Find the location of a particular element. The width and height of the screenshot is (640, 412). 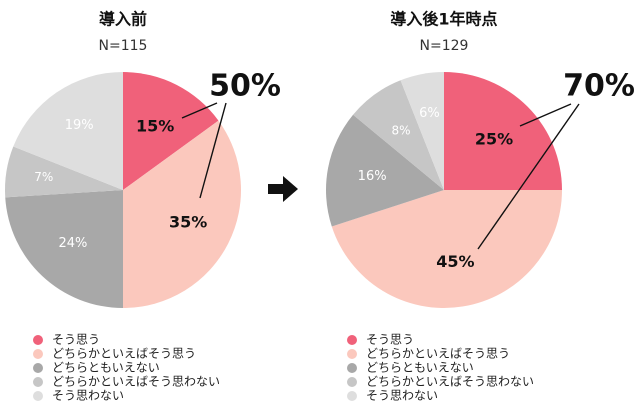

slice-label: 24% is located at coordinates (72, 243).